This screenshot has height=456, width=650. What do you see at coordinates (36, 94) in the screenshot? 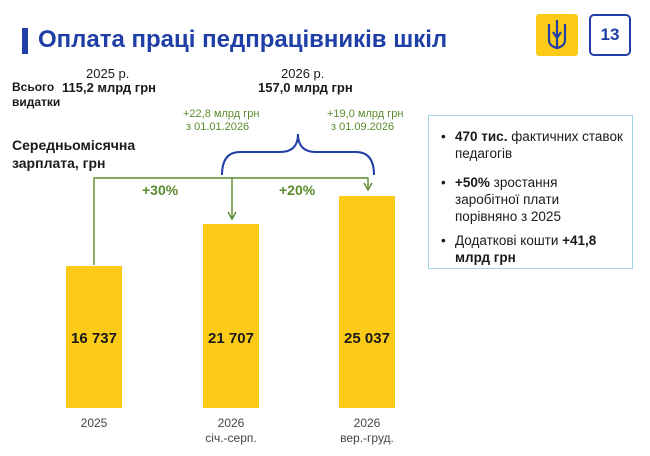
I see `expenses-label: Всього видатки` at bounding box center [36, 94].